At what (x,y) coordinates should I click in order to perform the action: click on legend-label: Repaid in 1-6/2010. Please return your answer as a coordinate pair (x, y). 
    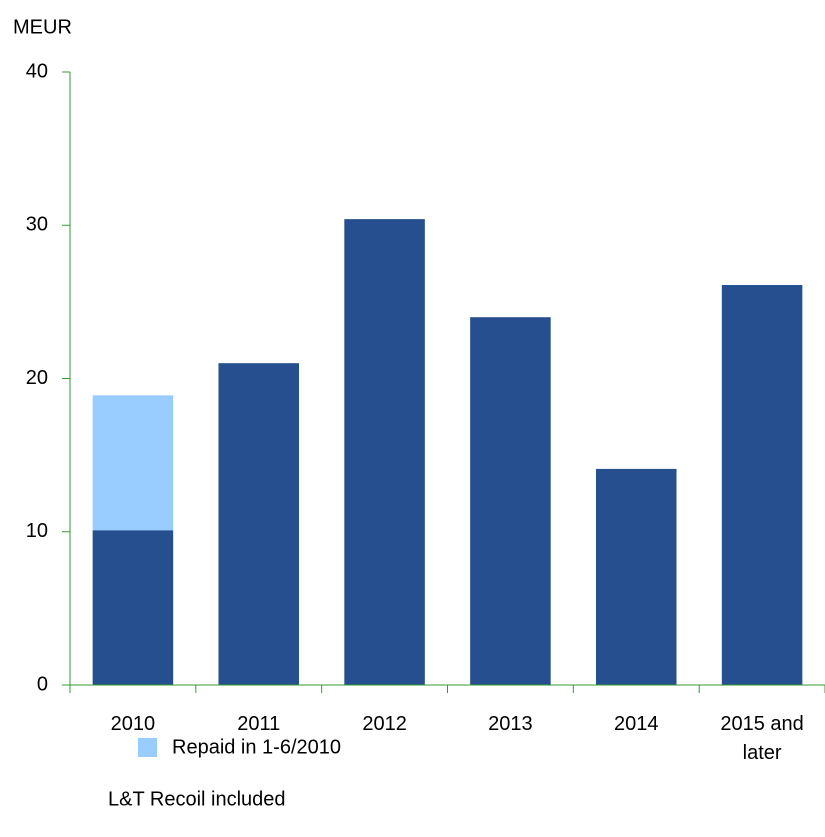
    Looking at the image, I should click on (256, 747).